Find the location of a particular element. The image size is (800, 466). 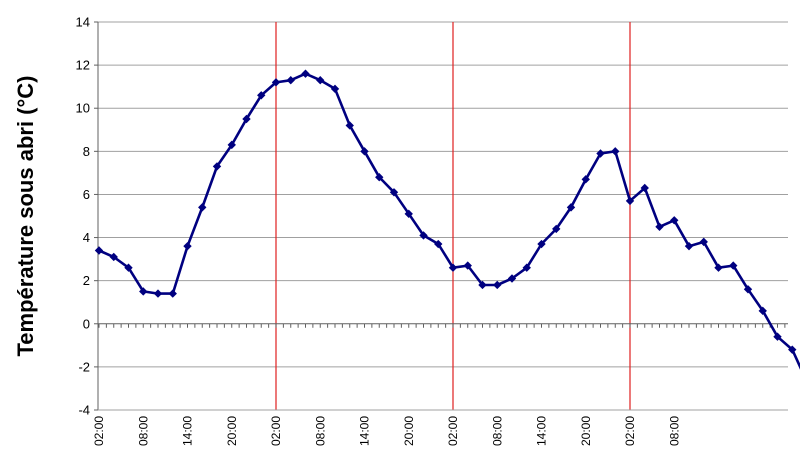

y-tick-label: 14 is located at coordinates (83, 22).